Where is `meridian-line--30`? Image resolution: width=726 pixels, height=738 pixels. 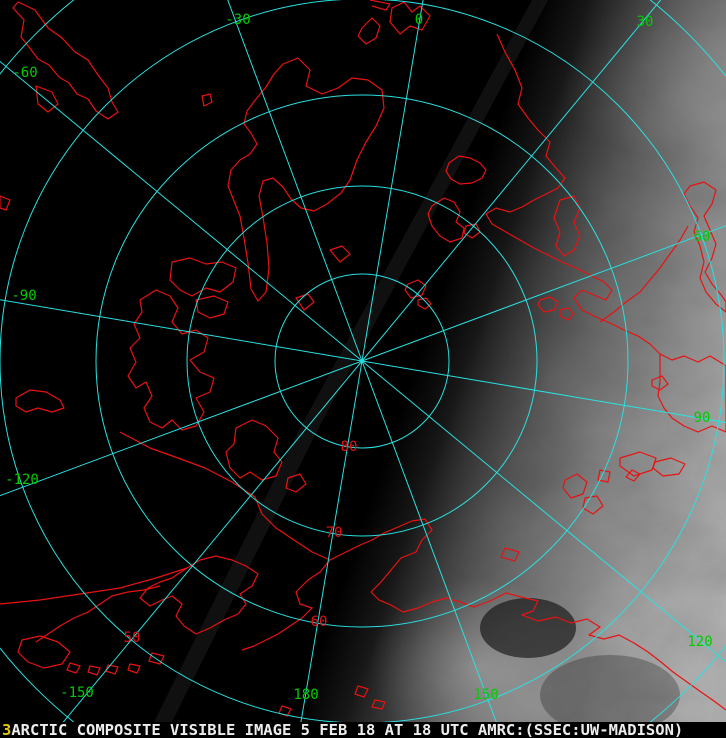 meridian-line--30 is located at coordinates (295, 181).